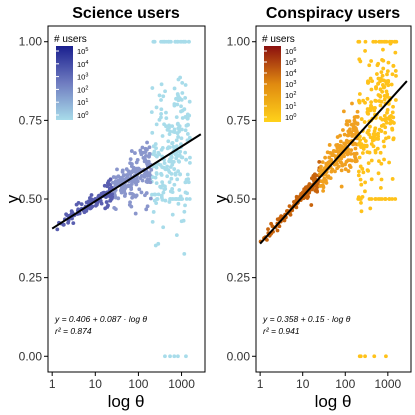  I want to click on legend-label-exponent: 4, so click(86, 63).